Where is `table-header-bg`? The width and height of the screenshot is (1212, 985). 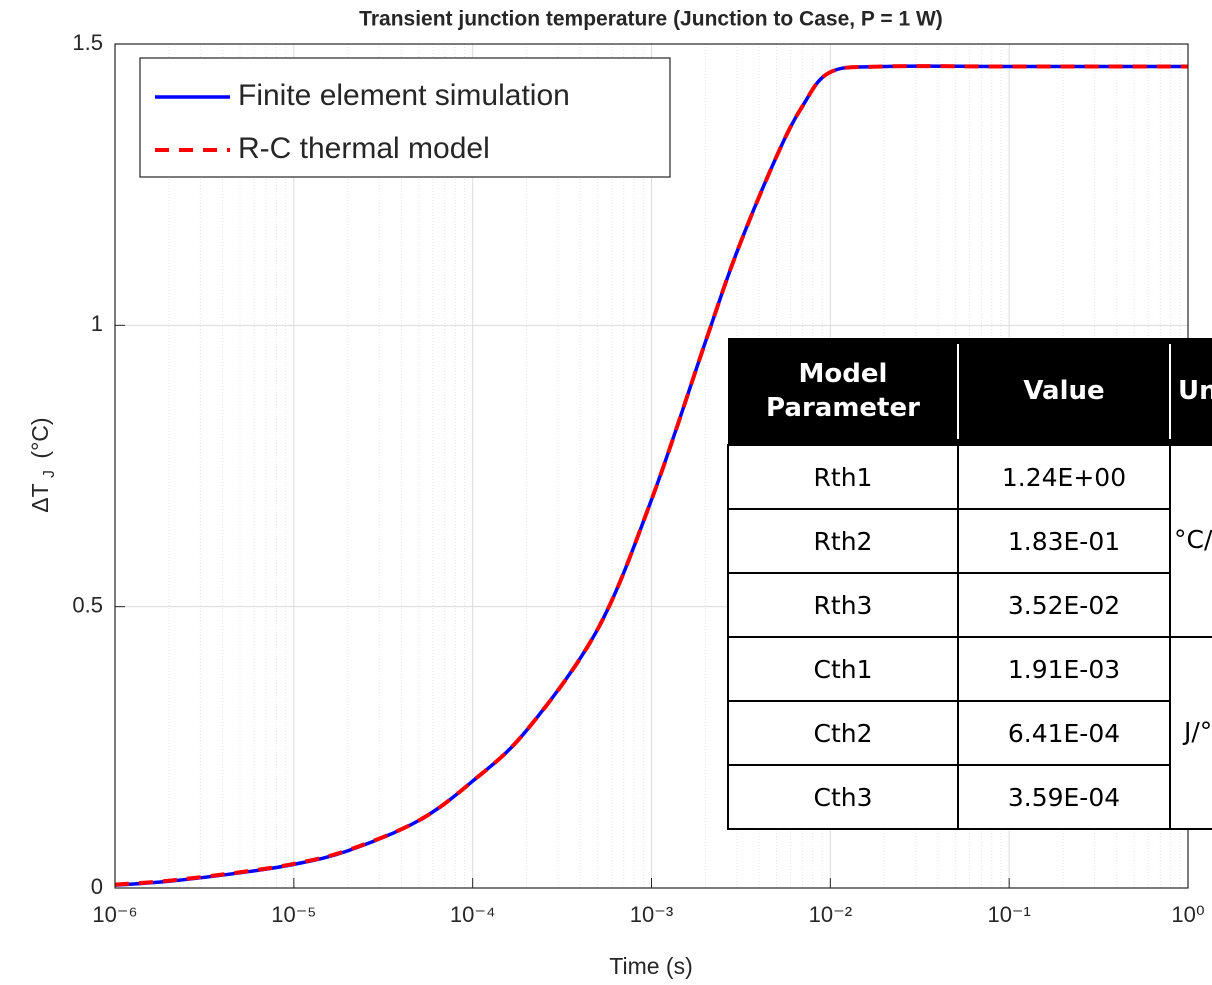
table-header-bg is located at coordinates (970, 391).